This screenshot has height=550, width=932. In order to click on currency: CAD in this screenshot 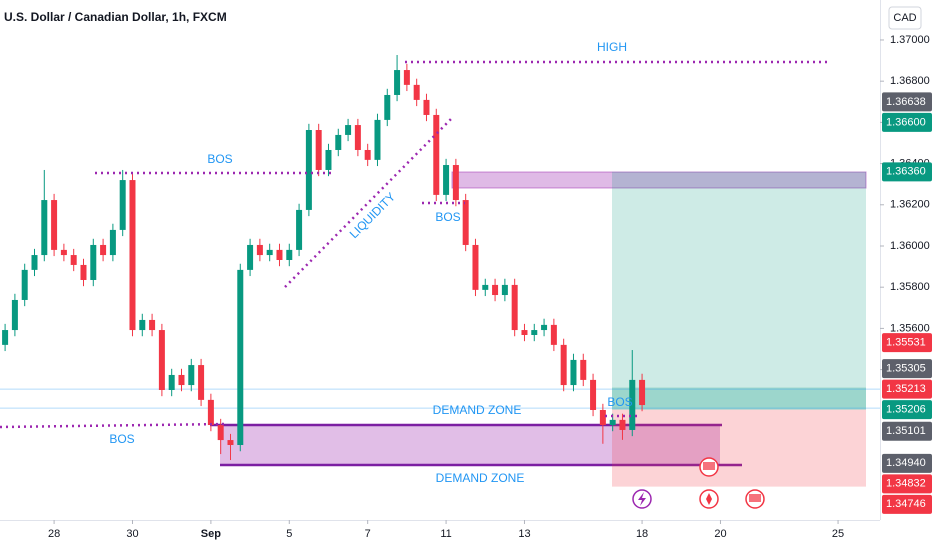, I will do `click(904, 18)`.